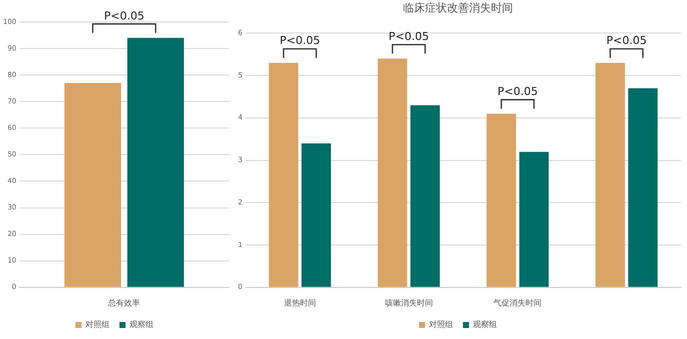 The width and height of the screenshot is (687, 339). What do you see at coordinates (408, 303) in the screenshot?
I see `x-tick-label: 咳嗽消失时间` at bounding box center [408, 303].